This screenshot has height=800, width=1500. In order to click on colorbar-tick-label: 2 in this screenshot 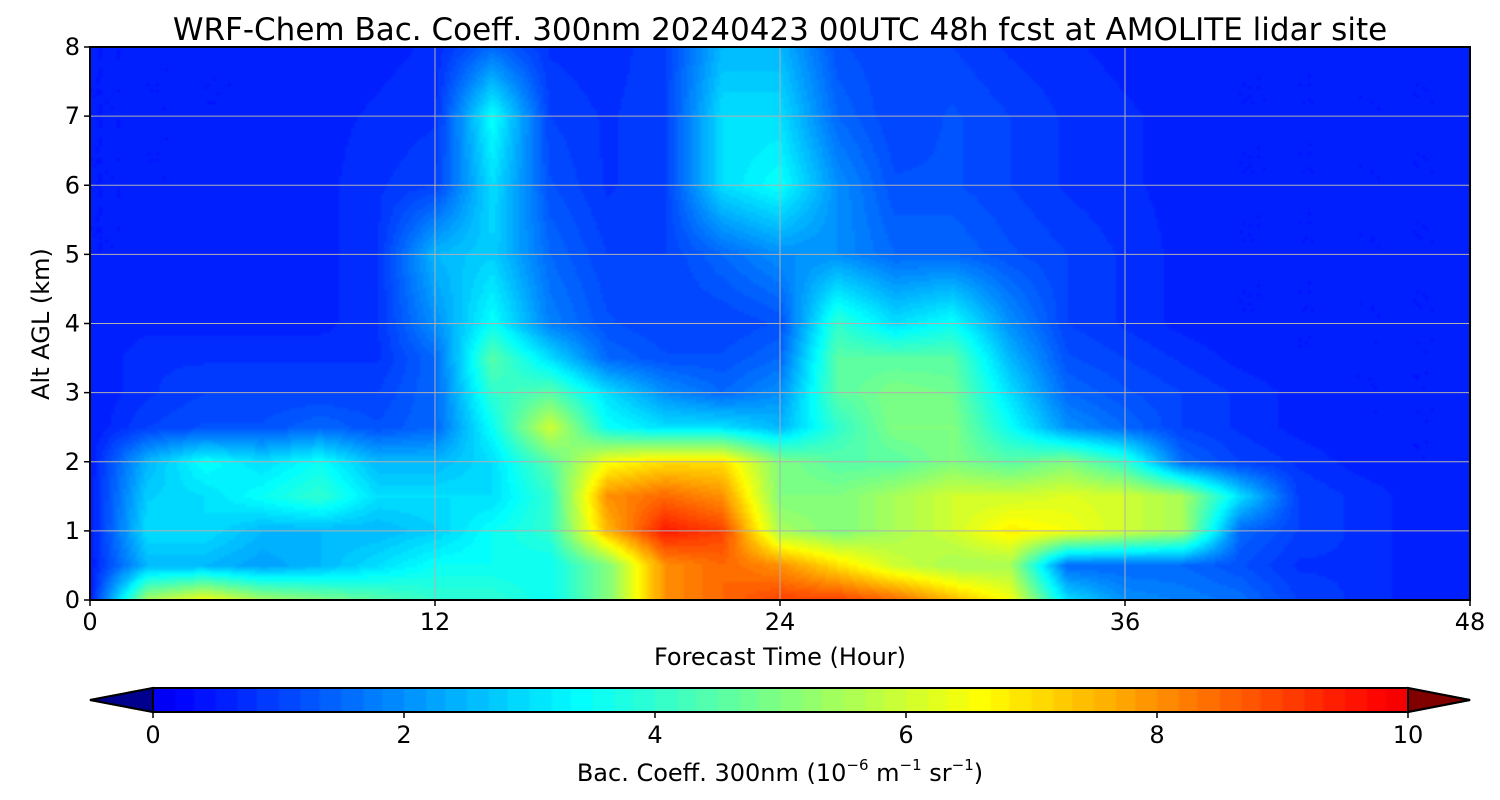, I will do `click(403, 735)`.